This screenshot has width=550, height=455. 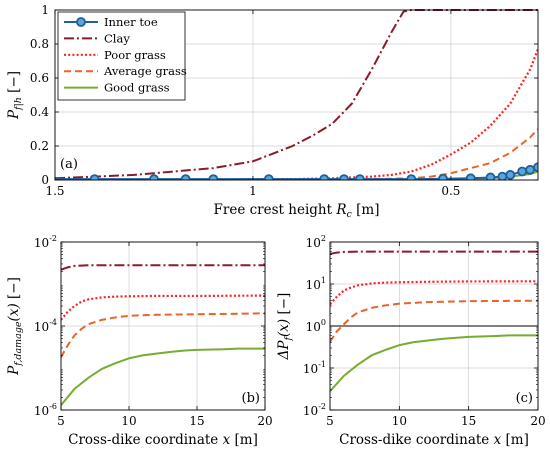 I want to click on y-axis-label: Pf,damage(x) [−], so click(x=15, y=326).